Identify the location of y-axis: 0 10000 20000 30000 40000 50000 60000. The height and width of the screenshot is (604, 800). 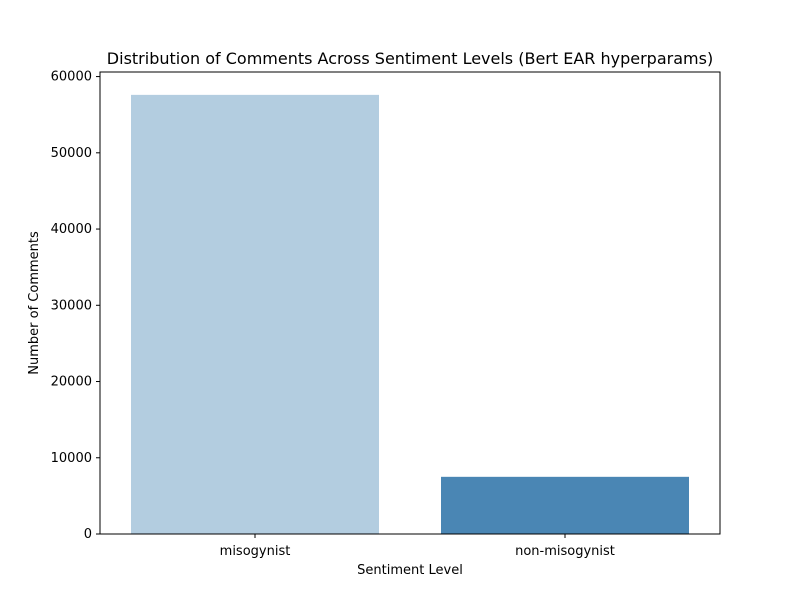
(75, 306).